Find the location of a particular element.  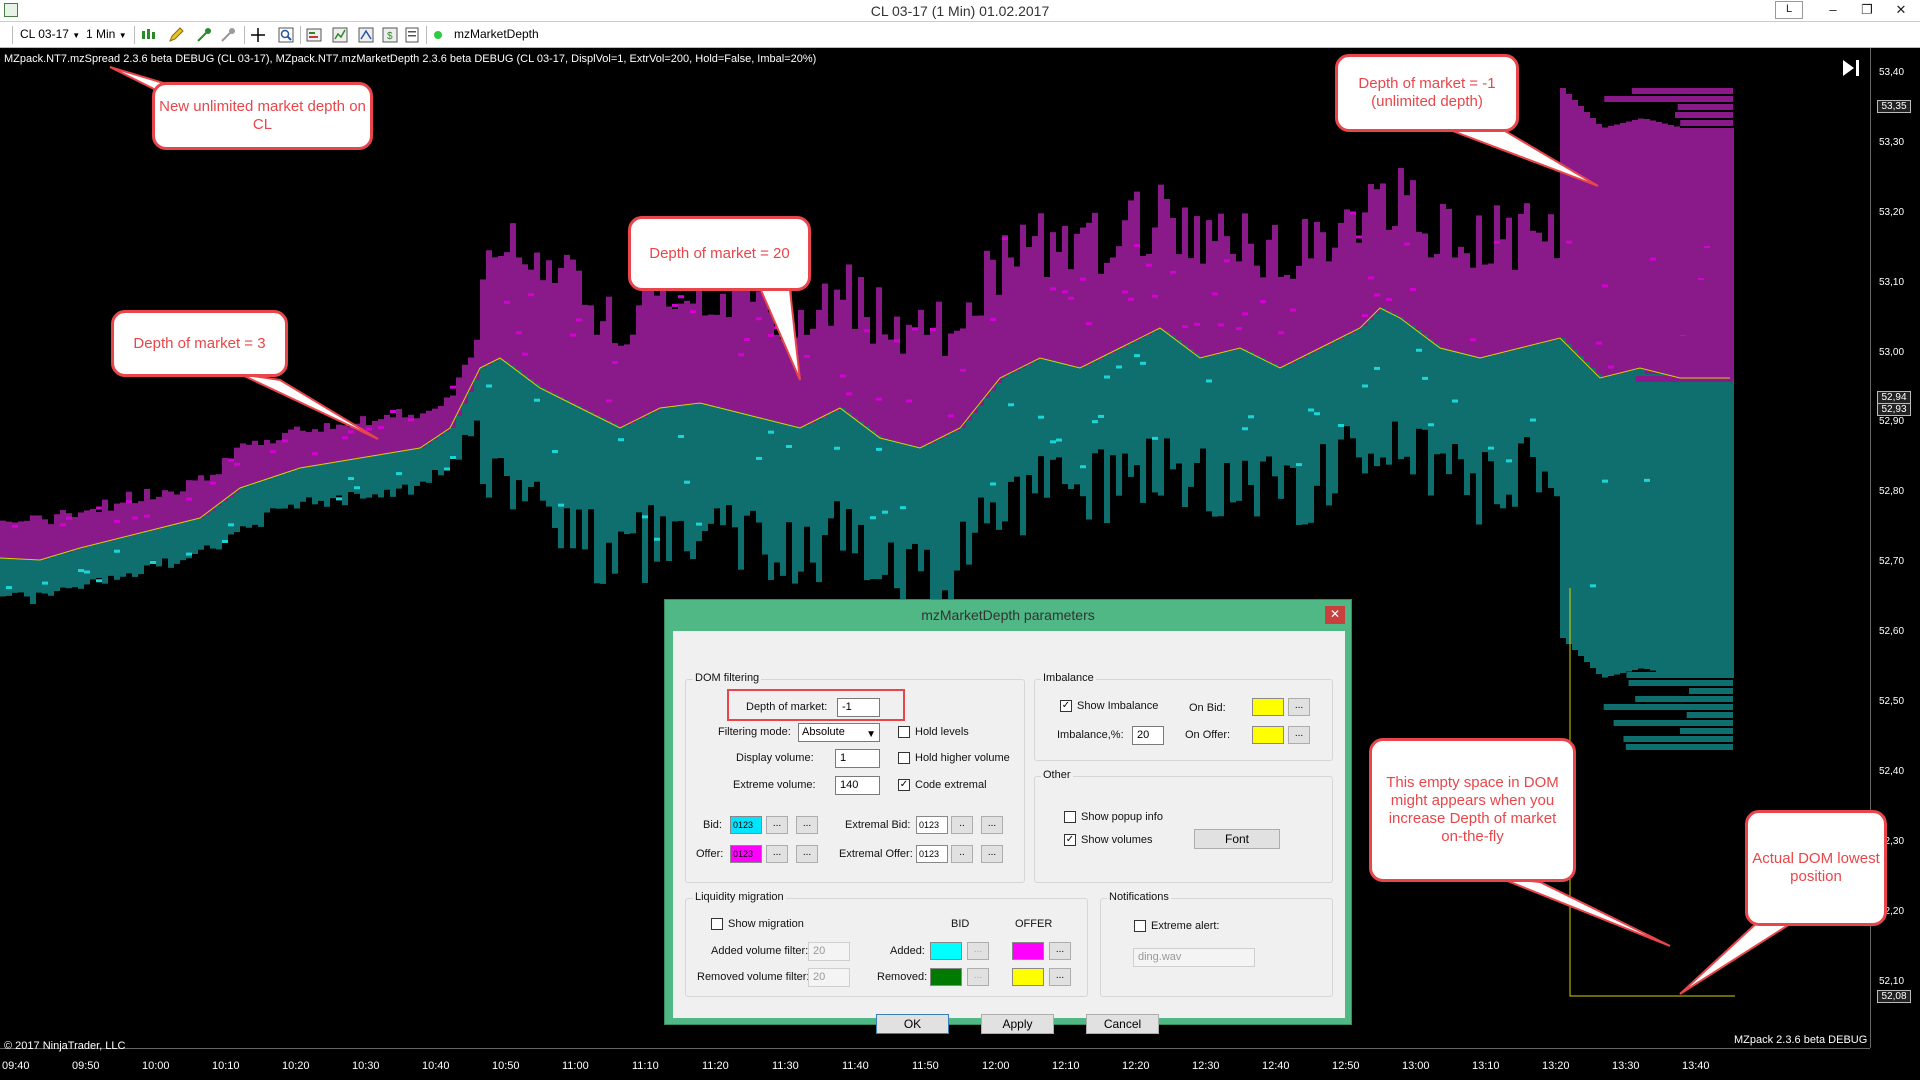

hold-higher-checkbox is located at coordinates (904, 758).